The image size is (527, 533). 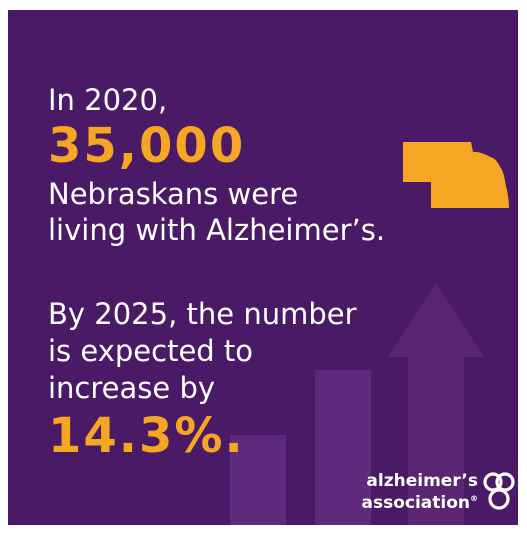 What do you see at coordinates (343, 447) in the screenshot?
I see `growth-bar-tall` at bounding box center [343, 447].